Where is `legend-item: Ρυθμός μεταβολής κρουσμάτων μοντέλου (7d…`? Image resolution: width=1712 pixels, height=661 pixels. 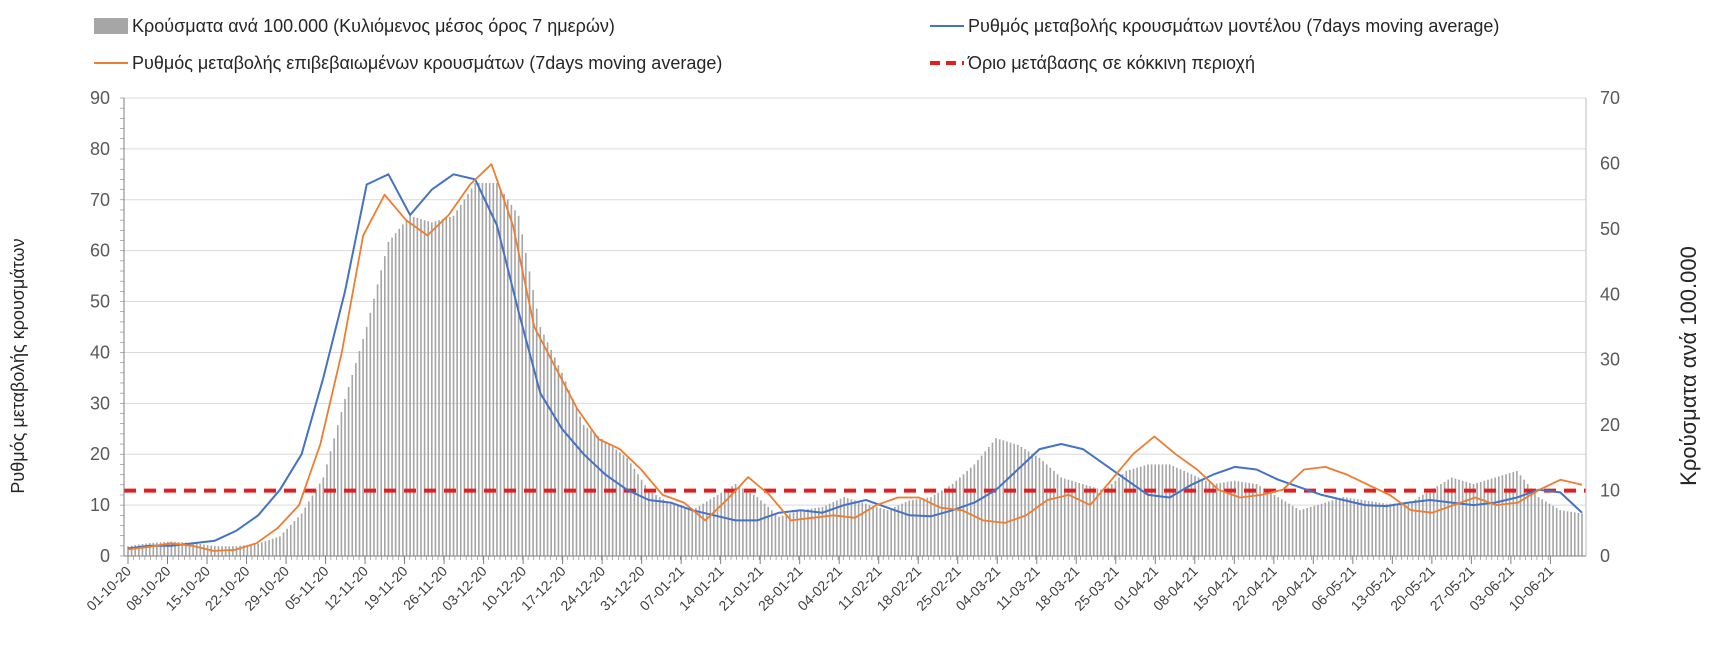 legend-item: Ρυθμός μεταβολής κρουσμάτων μοντέλου (7d… is located at coordinates (1214, 26).